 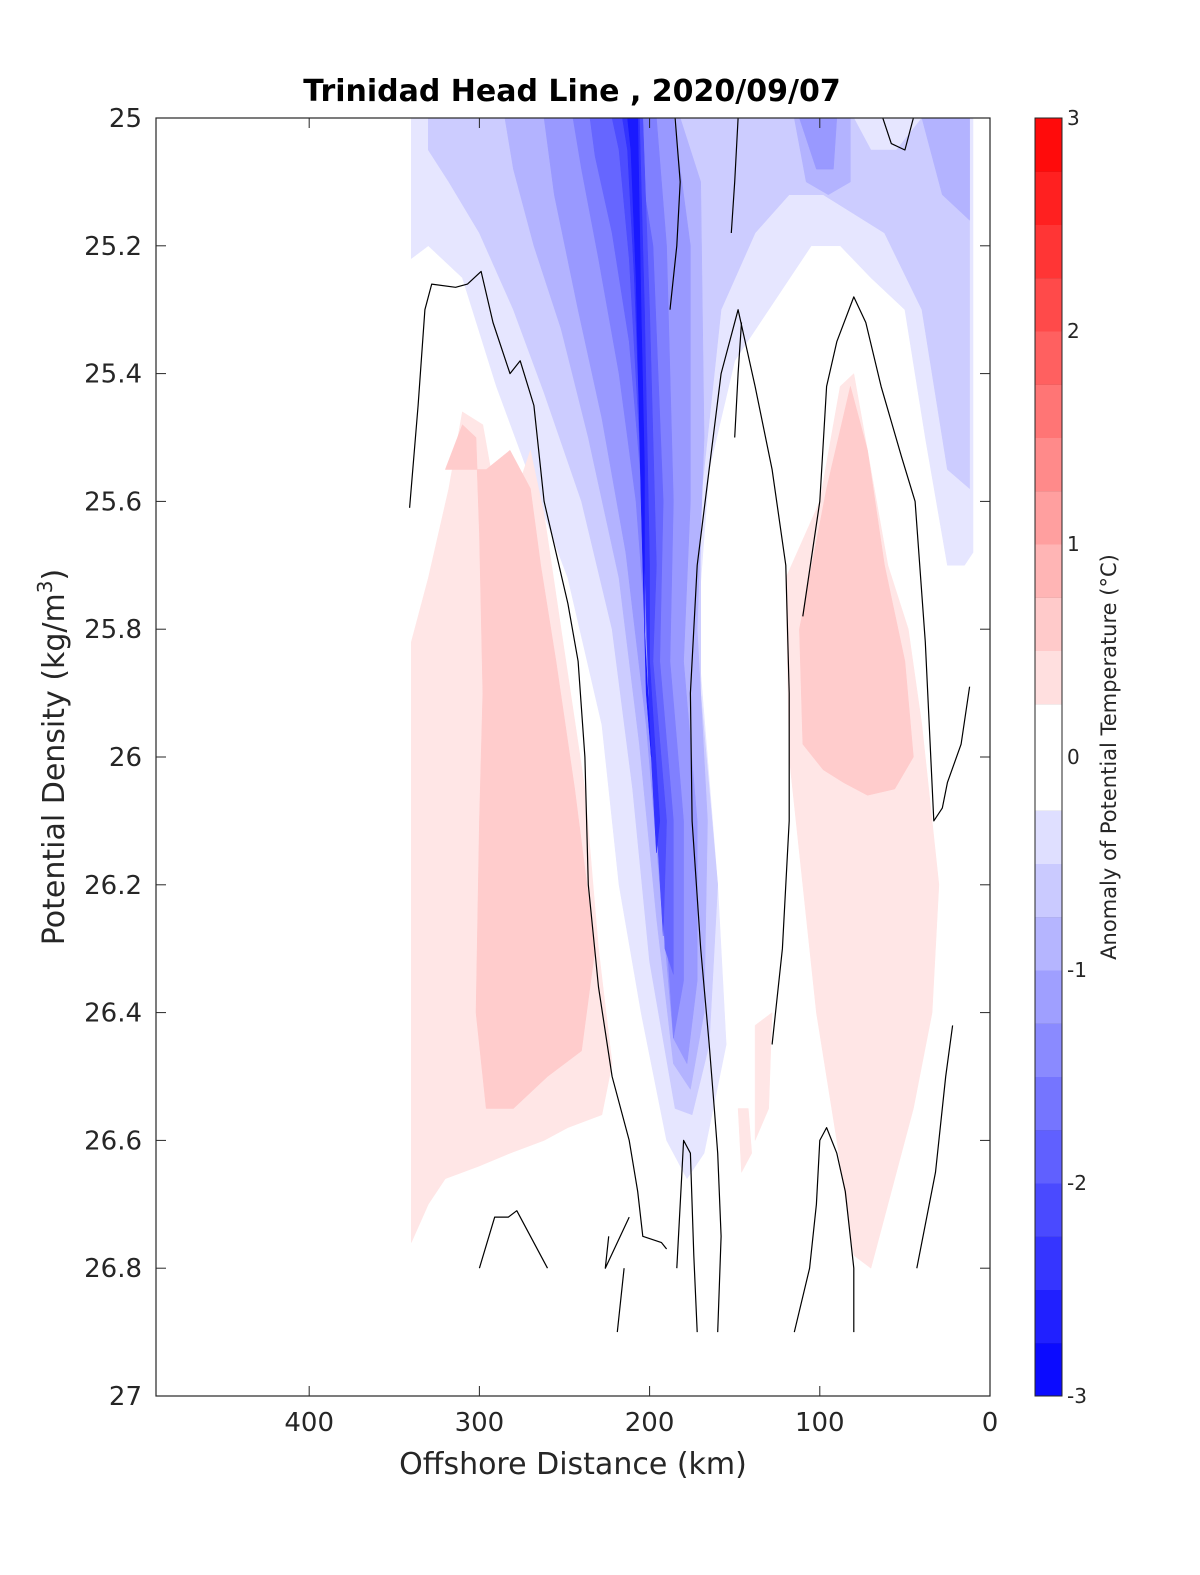 I want to click on y-axis-label-main: Potential Density (kg/m, so click(x=54, y=769).